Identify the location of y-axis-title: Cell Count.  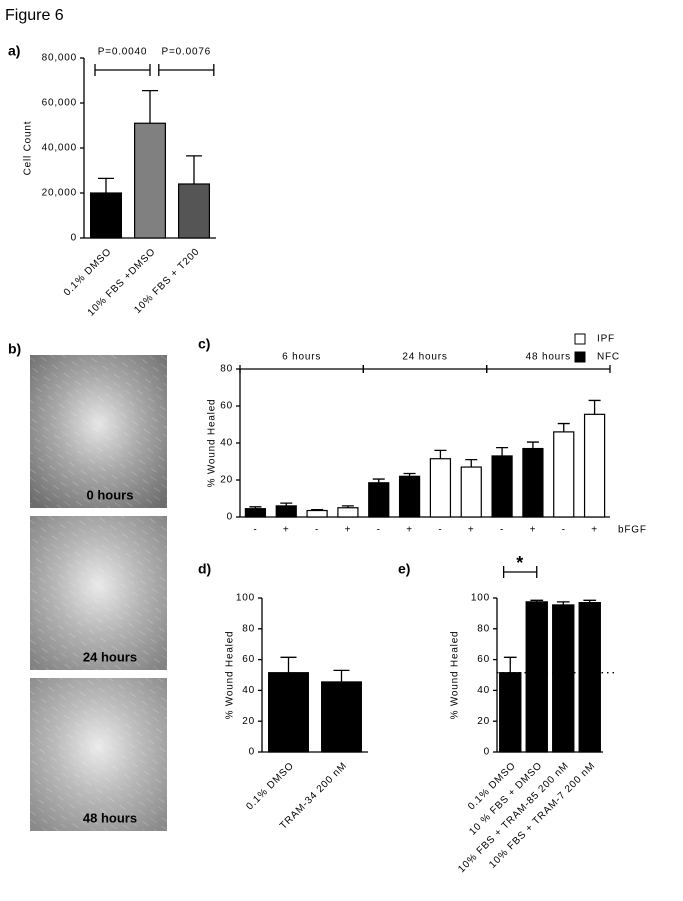
(28, 148).